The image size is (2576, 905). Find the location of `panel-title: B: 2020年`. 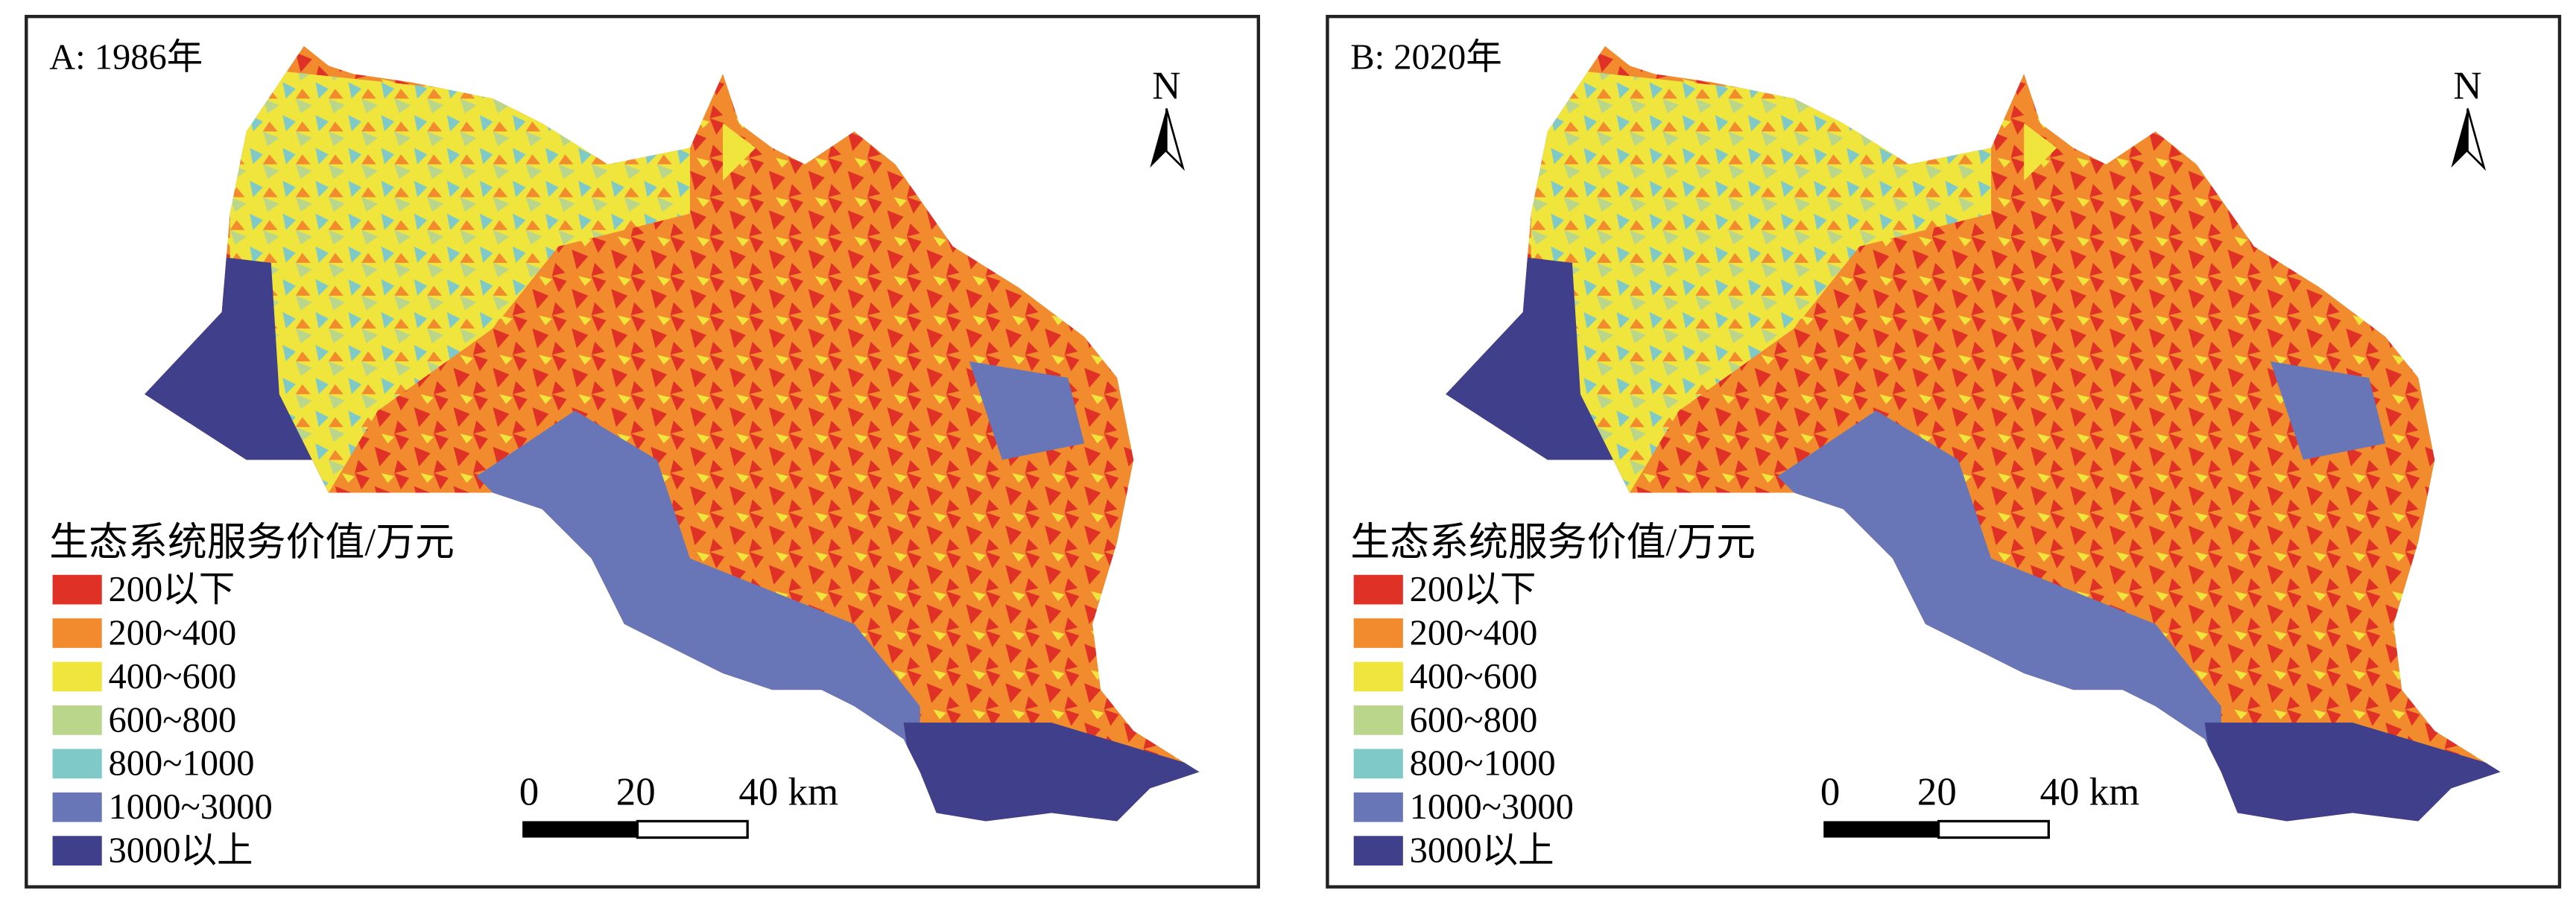

panel-title: B: 2020年 is located at coordinates (1425, 58).